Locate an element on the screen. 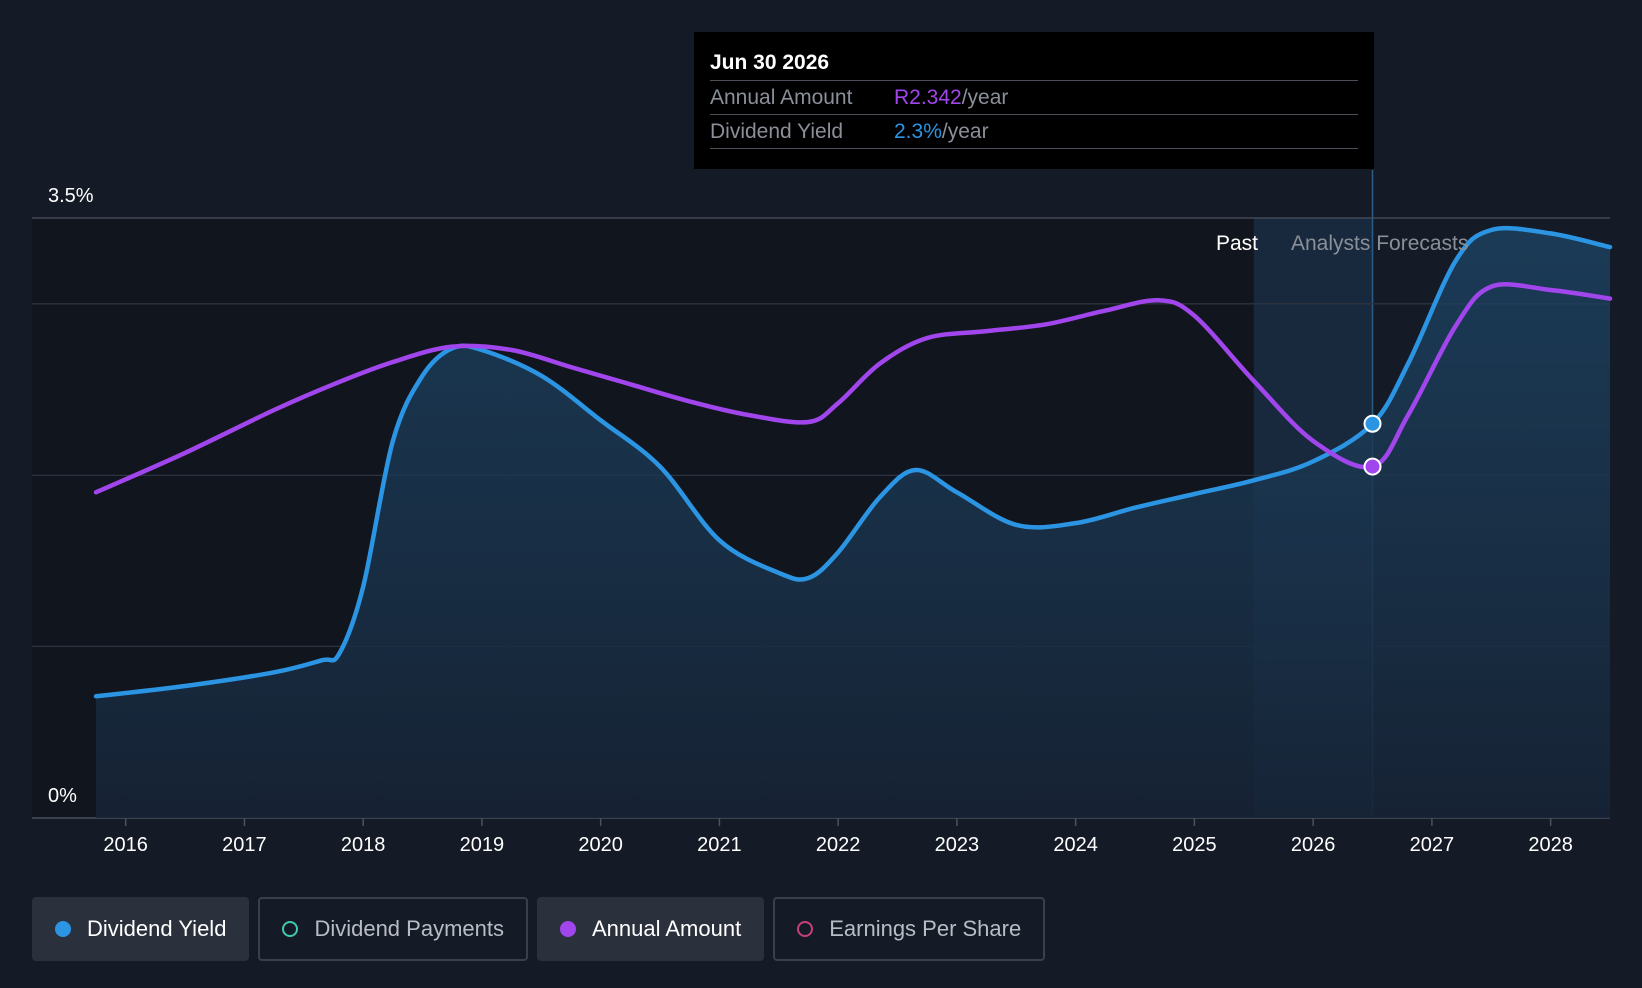 The height and width of the screenshot is (988, 1642). annual-amount-highlight-marker is located at coordinates (1372, 466).